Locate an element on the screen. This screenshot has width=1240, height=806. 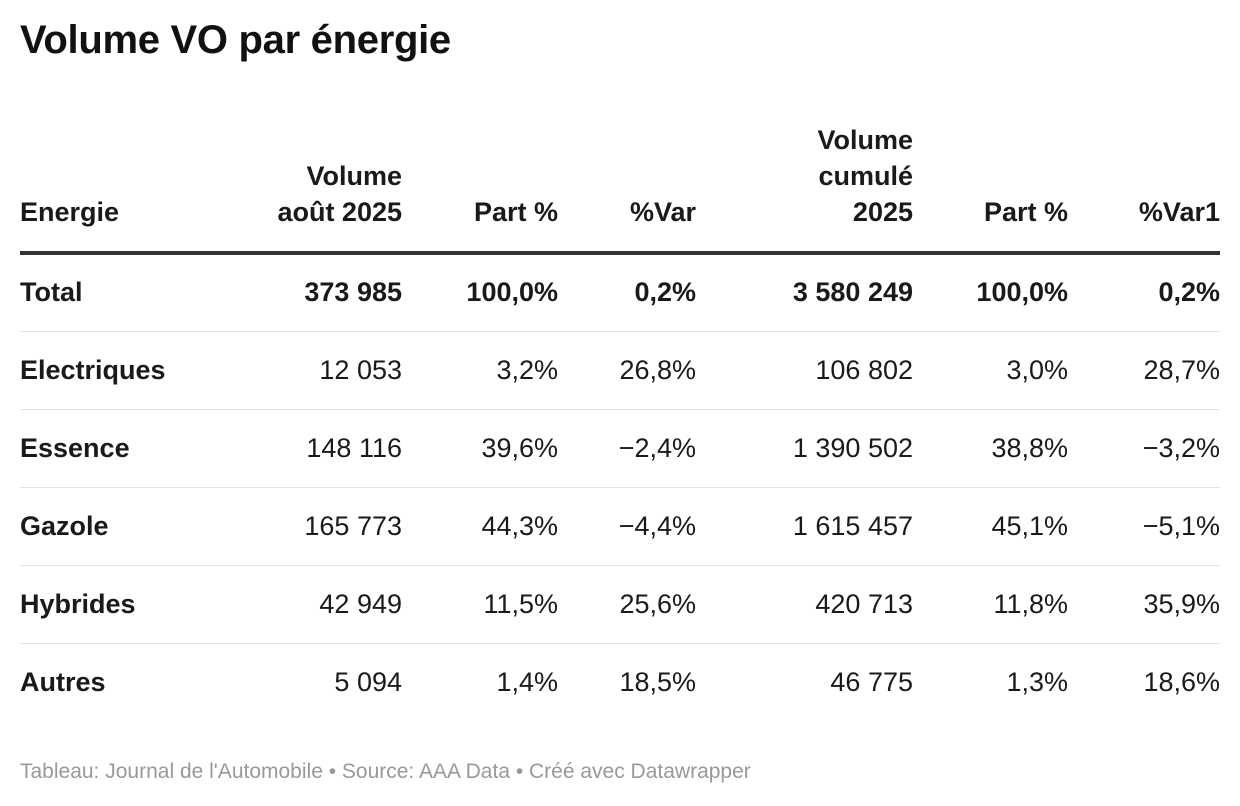
cell-var: −4,4% is located at coordinates (627, 526).